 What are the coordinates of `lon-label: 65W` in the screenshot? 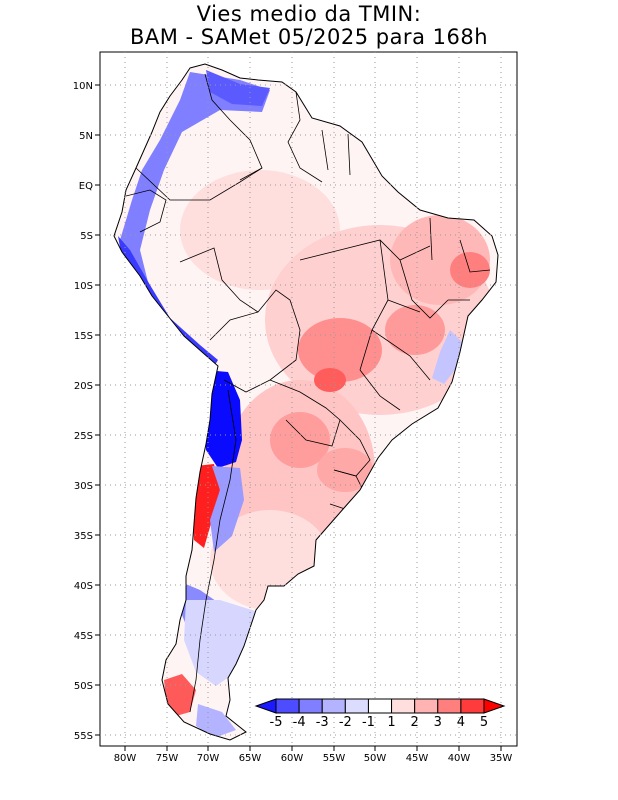 It's located at (250, 758).